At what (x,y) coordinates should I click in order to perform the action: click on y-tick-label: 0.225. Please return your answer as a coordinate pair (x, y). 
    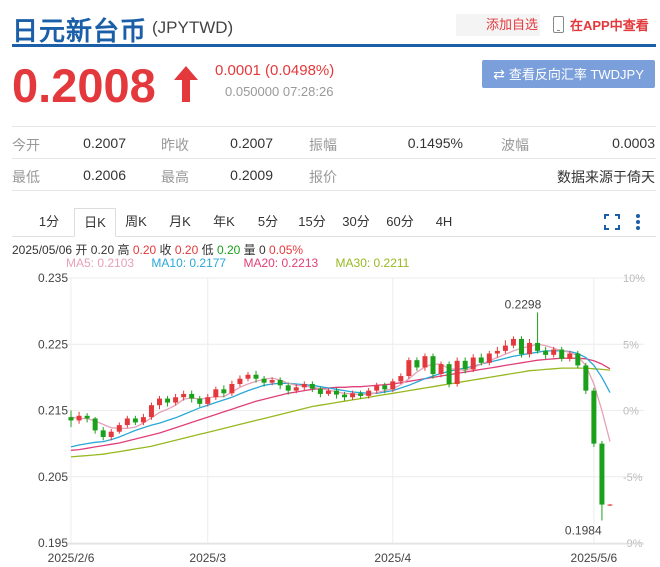
    Looking at the image, I should click on (53, 344).